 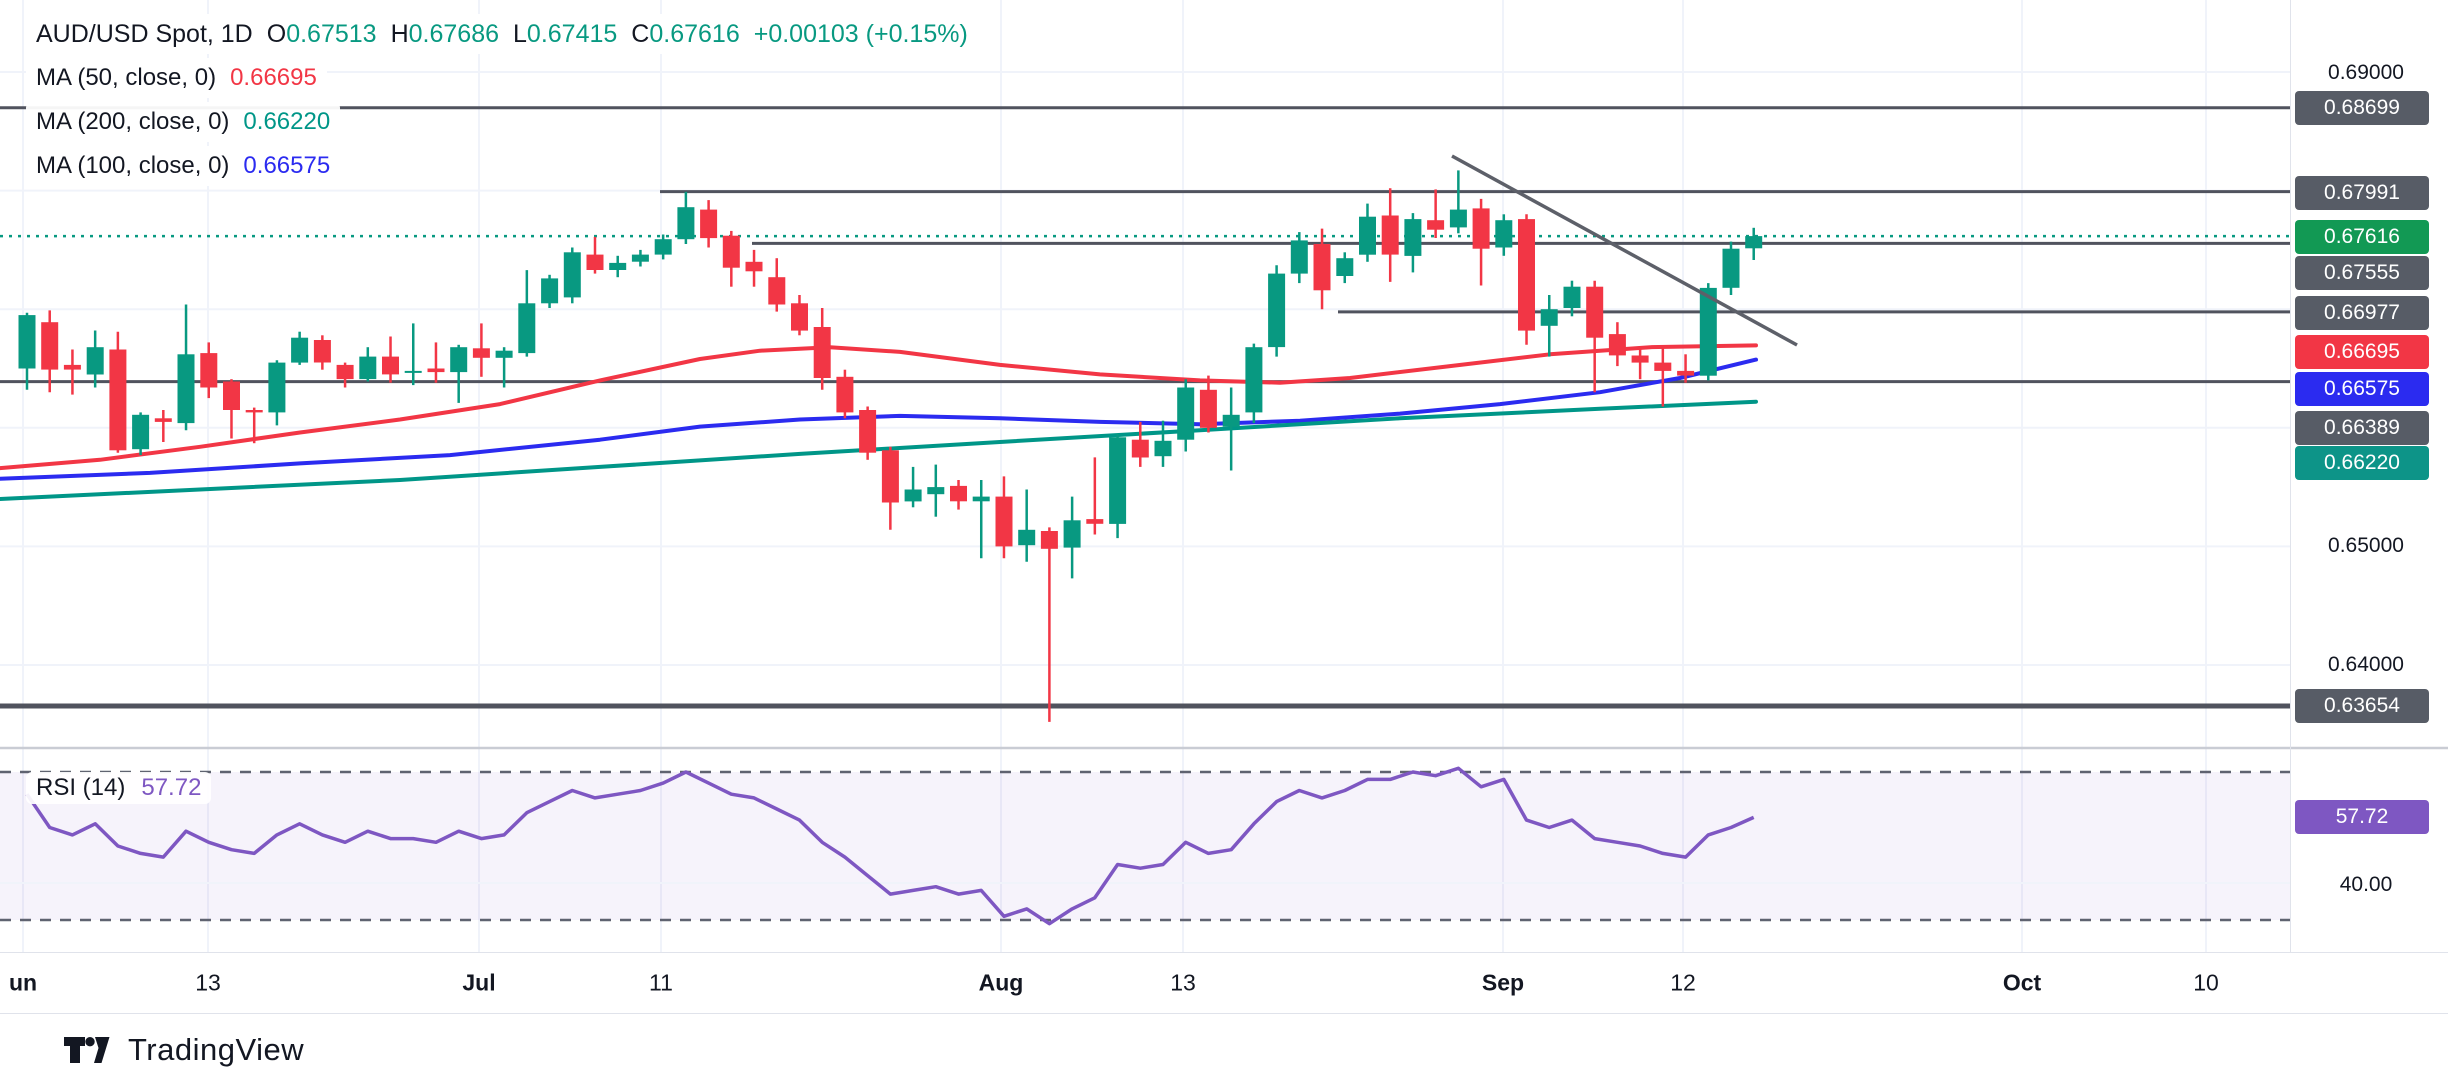 I want to click on ma50-line, so click(x=879, y=407).